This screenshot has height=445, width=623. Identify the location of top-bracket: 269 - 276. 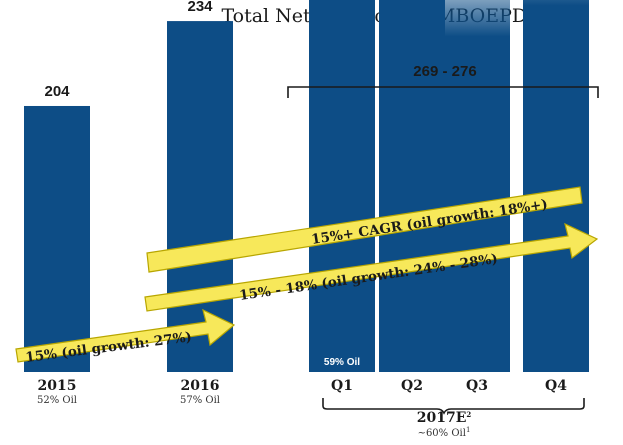
(443, 80).